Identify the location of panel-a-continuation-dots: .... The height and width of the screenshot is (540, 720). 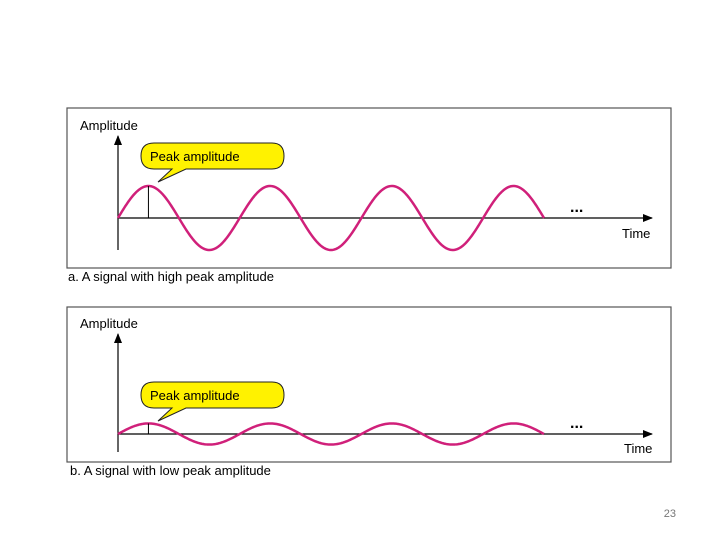
(576, 207).